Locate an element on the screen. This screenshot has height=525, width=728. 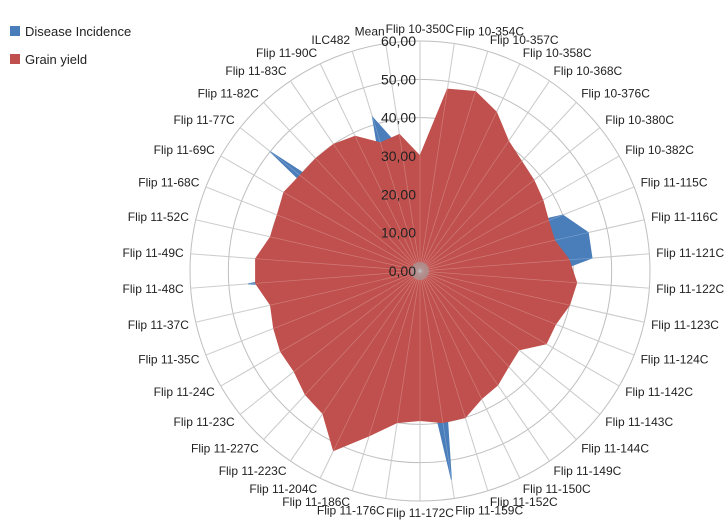
category-label-flip-11-122c: Flip 11-122C is located at coordinates (690, 289).